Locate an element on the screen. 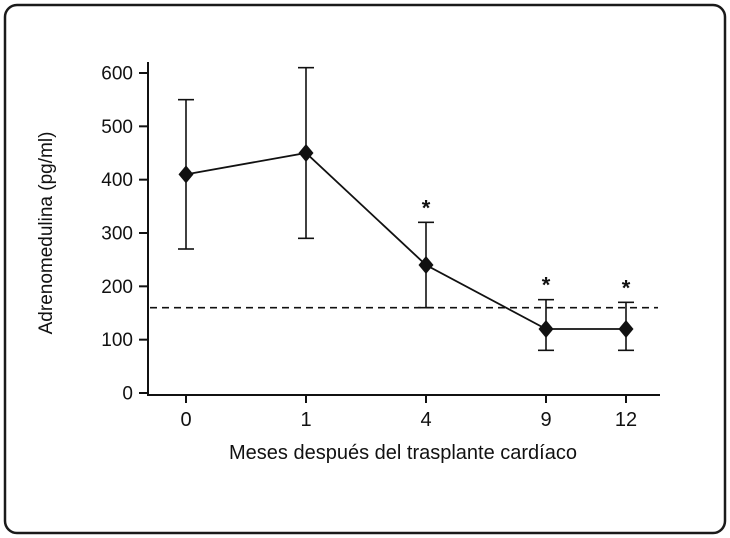 This screenshot has width=730, height=538. y-tick-label: 400 is located at coordinates (117, 180).